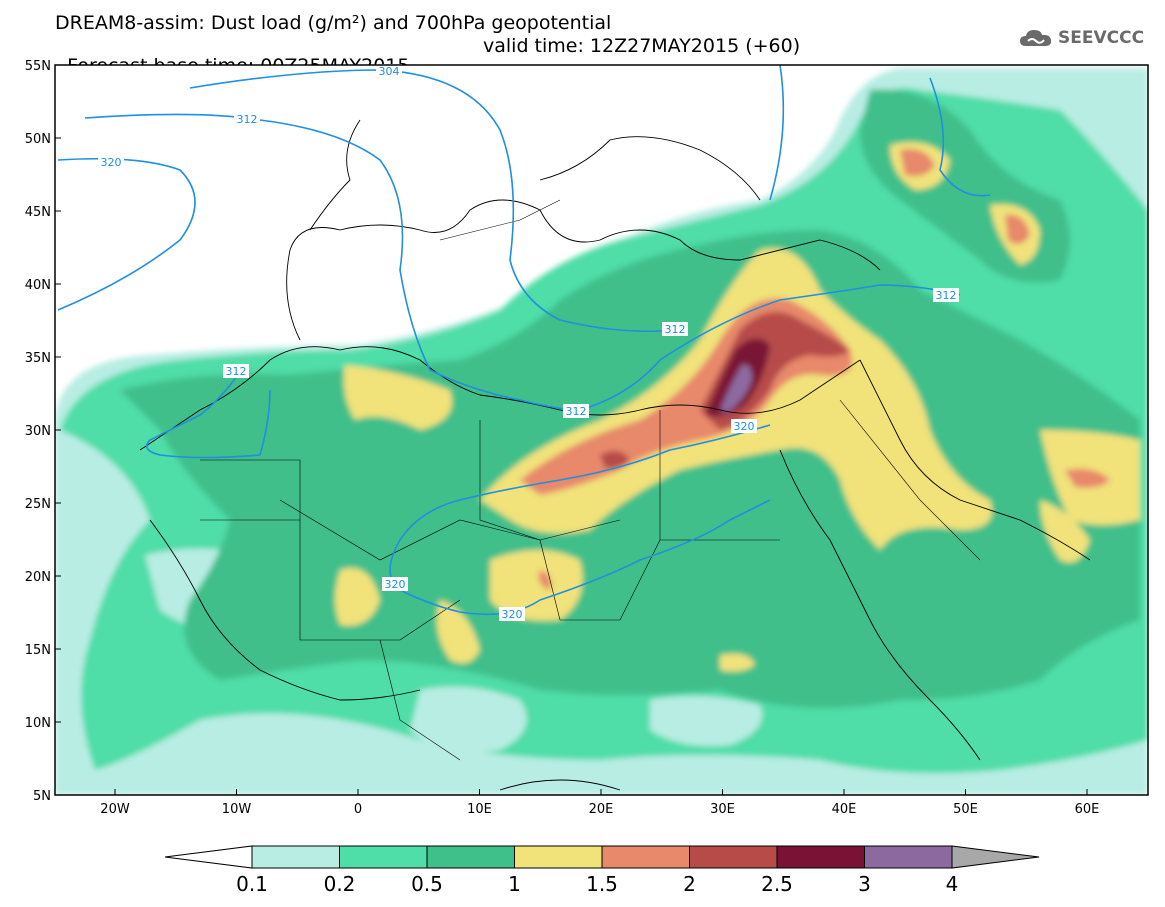 Image resolution: width=1165 pixels, height=907 pixels. Describe the element at coordinates (965, 809) in the screenshot. I see `lon-label: 50E` at that location.